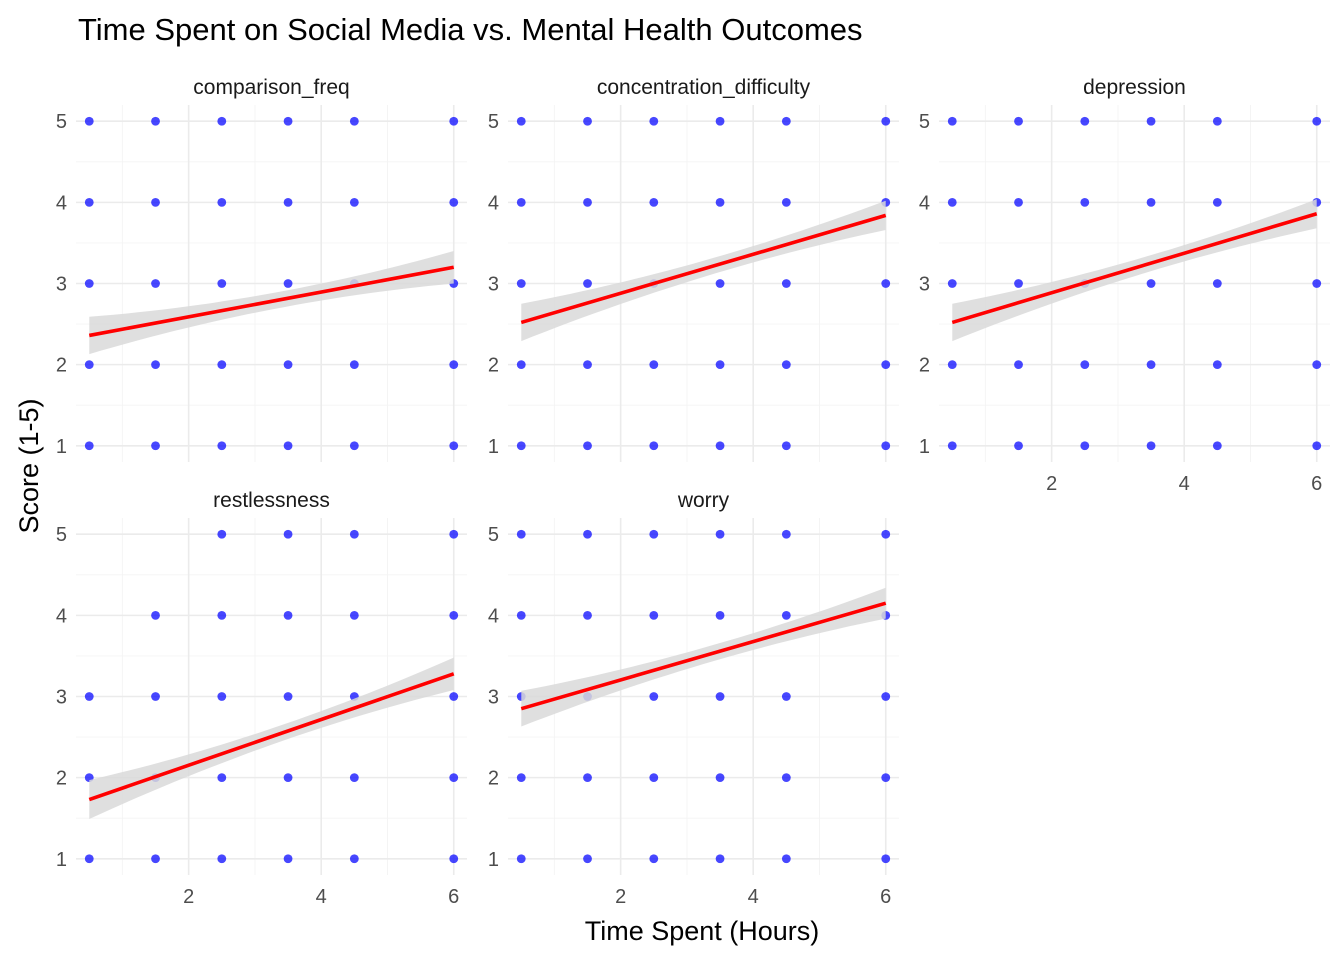 The image size is (1344, 960). I want to click on confidence-band, so click(1134, 270).